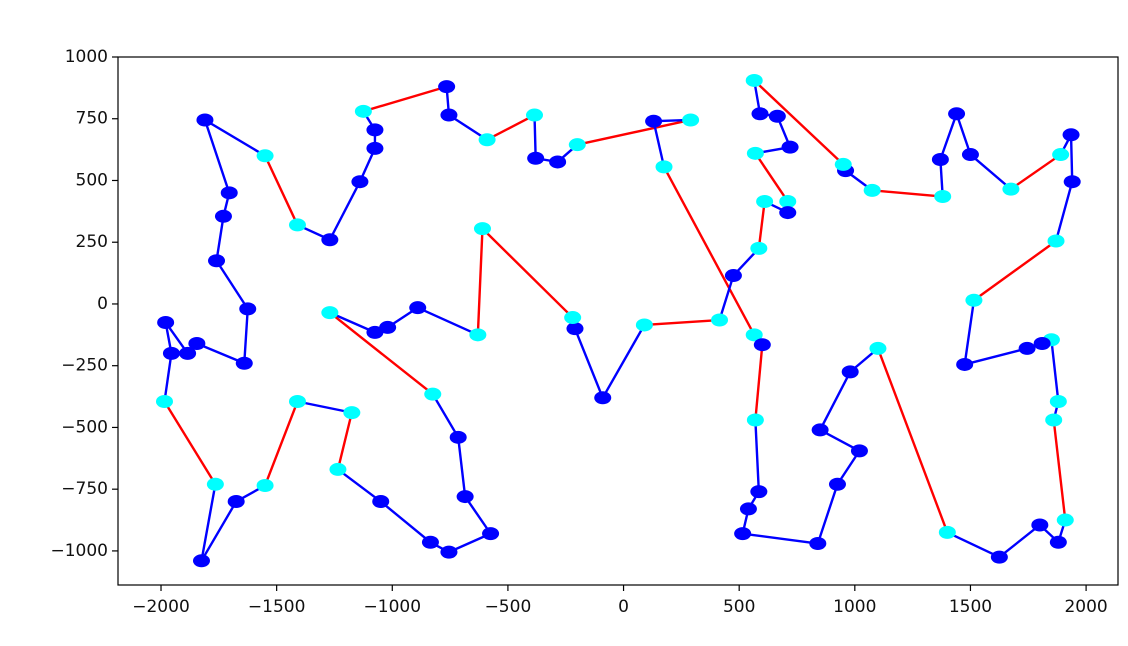  I want to click on x-tick-label: 2000, so click(1085, 607).